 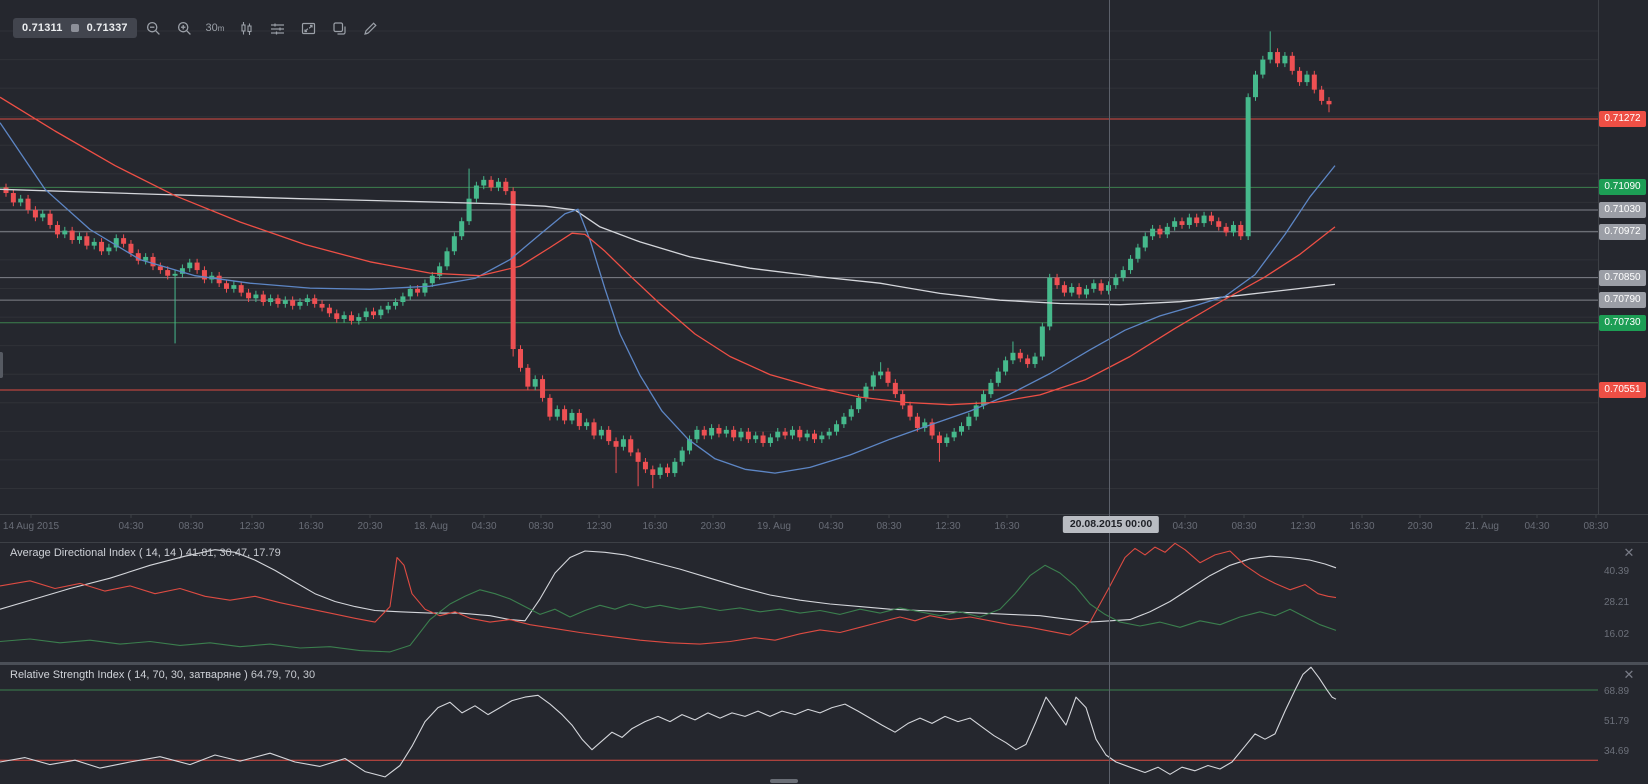 I want to click on price-line-badge: 0.70551, so click(x=1622, y=390).